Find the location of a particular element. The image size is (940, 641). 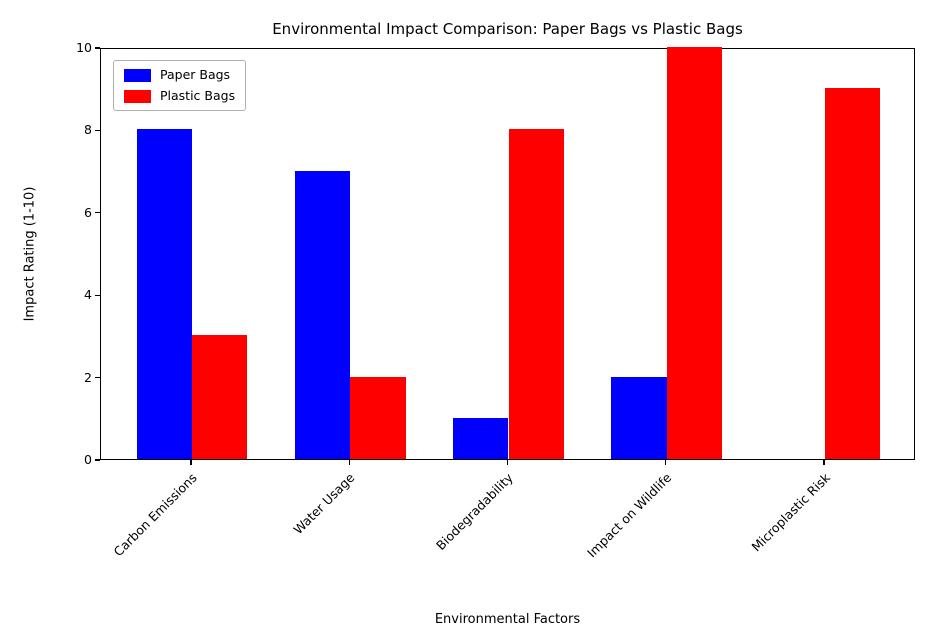

legend-label: Paper Bags is located at coordinates (195, 74).